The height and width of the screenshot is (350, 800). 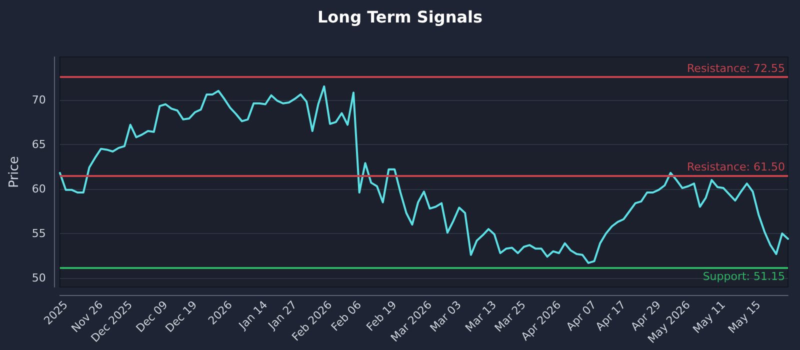 What do you see at coordinates (14, 172) in the screenshot?
I see `y-axis-title: Price` at bounding box center [14, 172].